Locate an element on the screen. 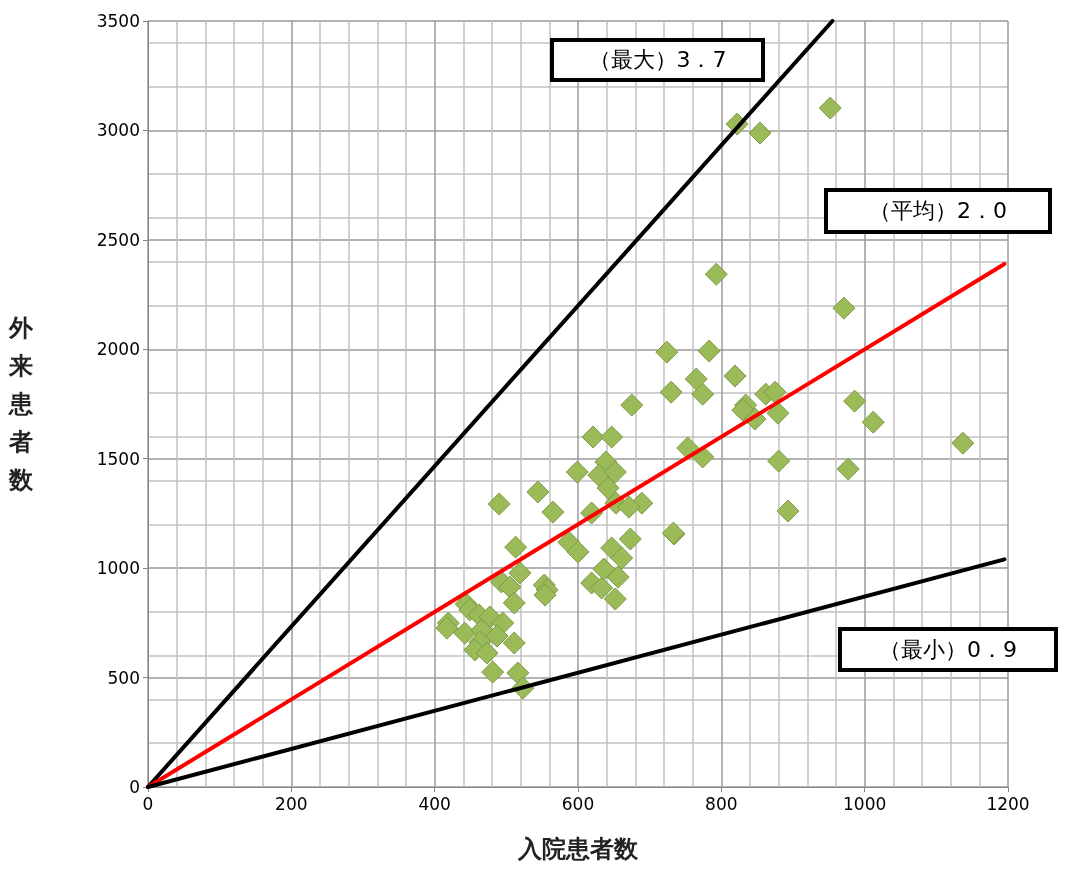 The height and width of the screenshot is (872, 1066). y-tick-label: 3500 is located at coordinates (118, 21).